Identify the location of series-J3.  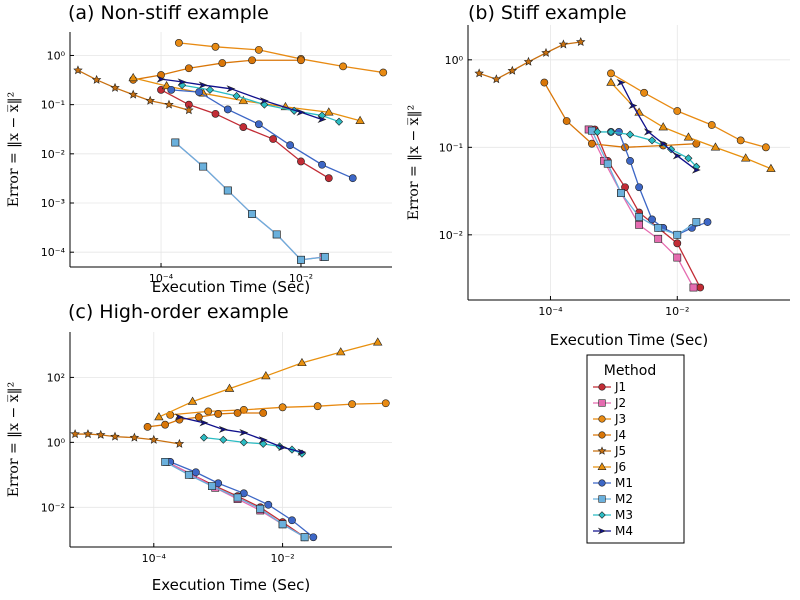
(278, 409).